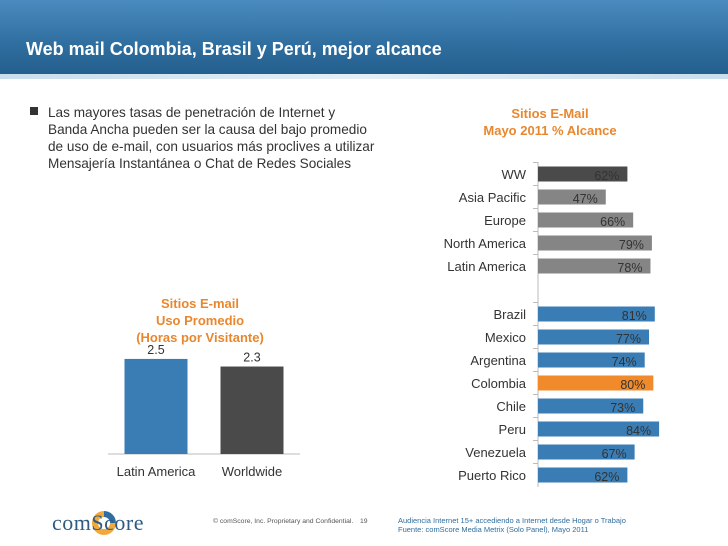  I want to click on right-chart-category-label: Europe, so click(505, 220).